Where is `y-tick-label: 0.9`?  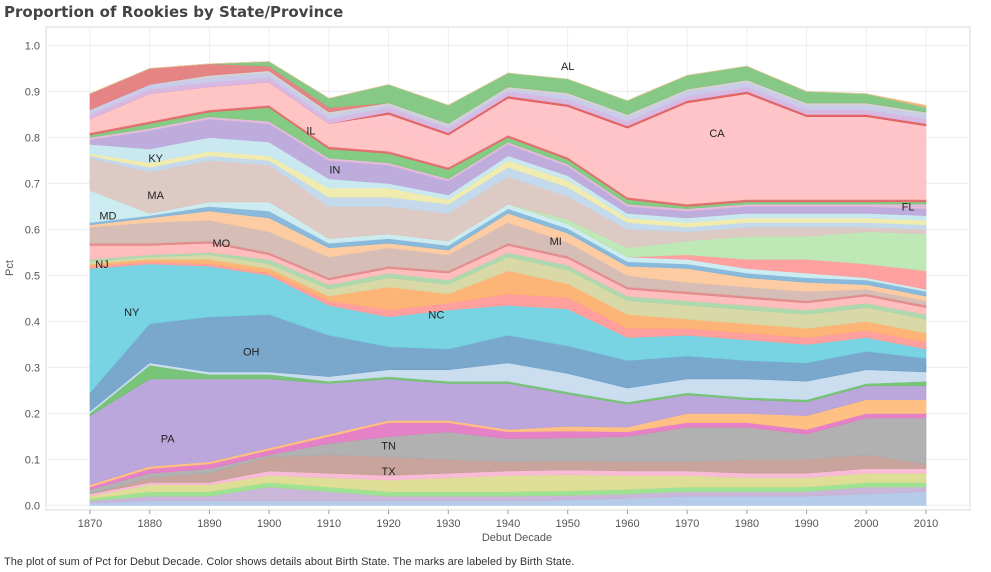
y-tick-label: 0.9 is located at coordinates (32, 92).